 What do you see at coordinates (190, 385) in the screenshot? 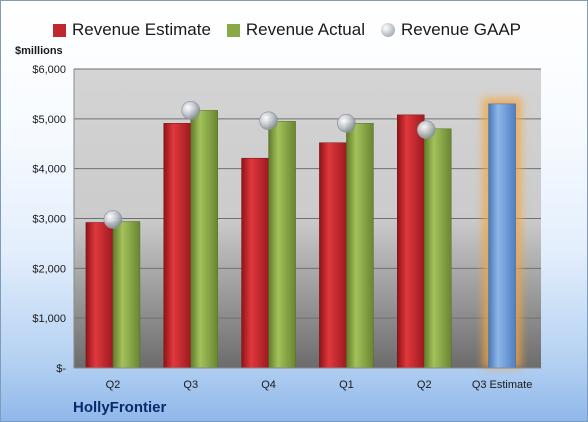
I see `x-tick-label: Q3` at bounding box center [190, 385].